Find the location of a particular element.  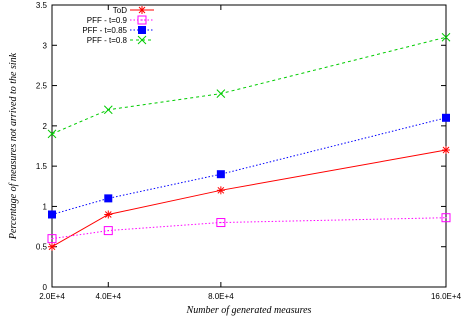

legend-item: PFF - t=0.9 is located at coordinates (120, 20).